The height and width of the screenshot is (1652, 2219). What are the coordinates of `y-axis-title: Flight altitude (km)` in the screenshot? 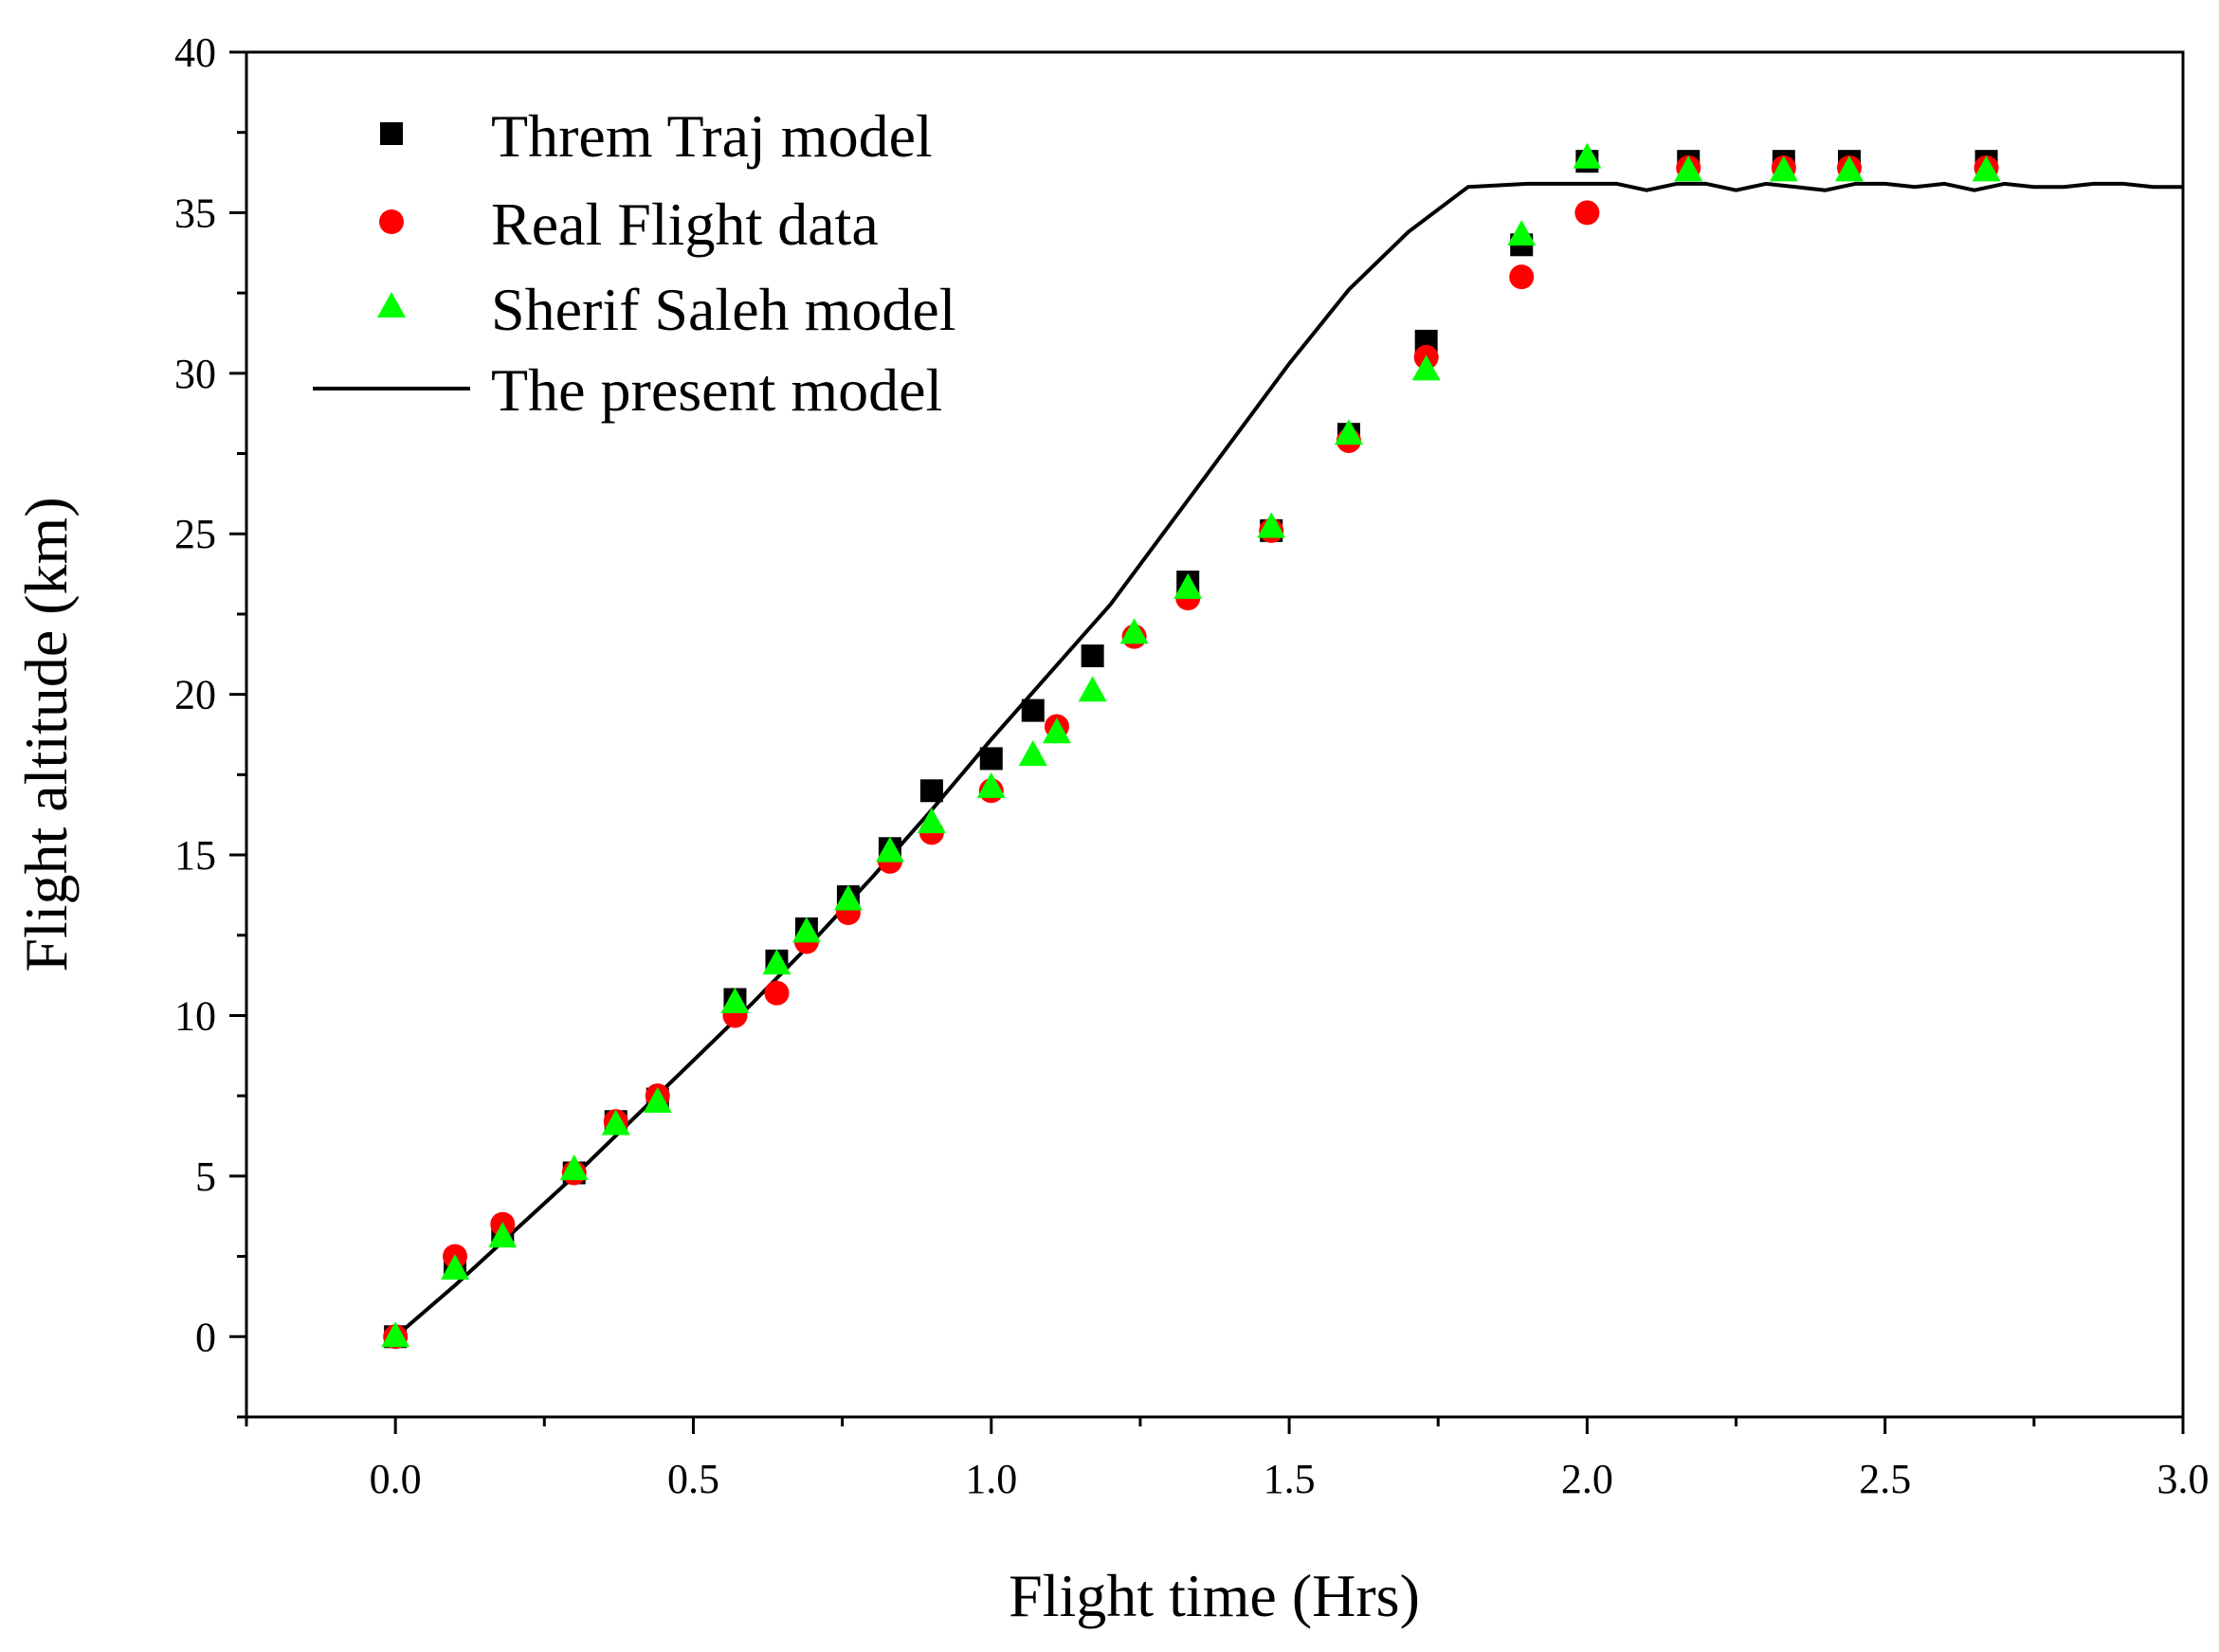 It's located at (46, 734).